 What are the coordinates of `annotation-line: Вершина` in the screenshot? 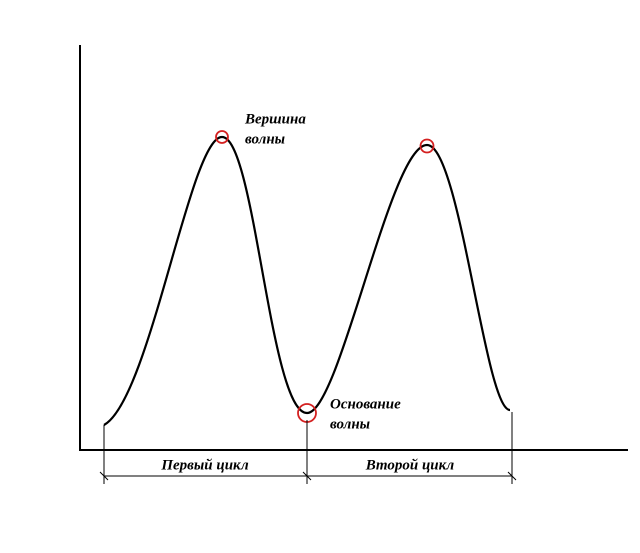 It's located at (275, 119).